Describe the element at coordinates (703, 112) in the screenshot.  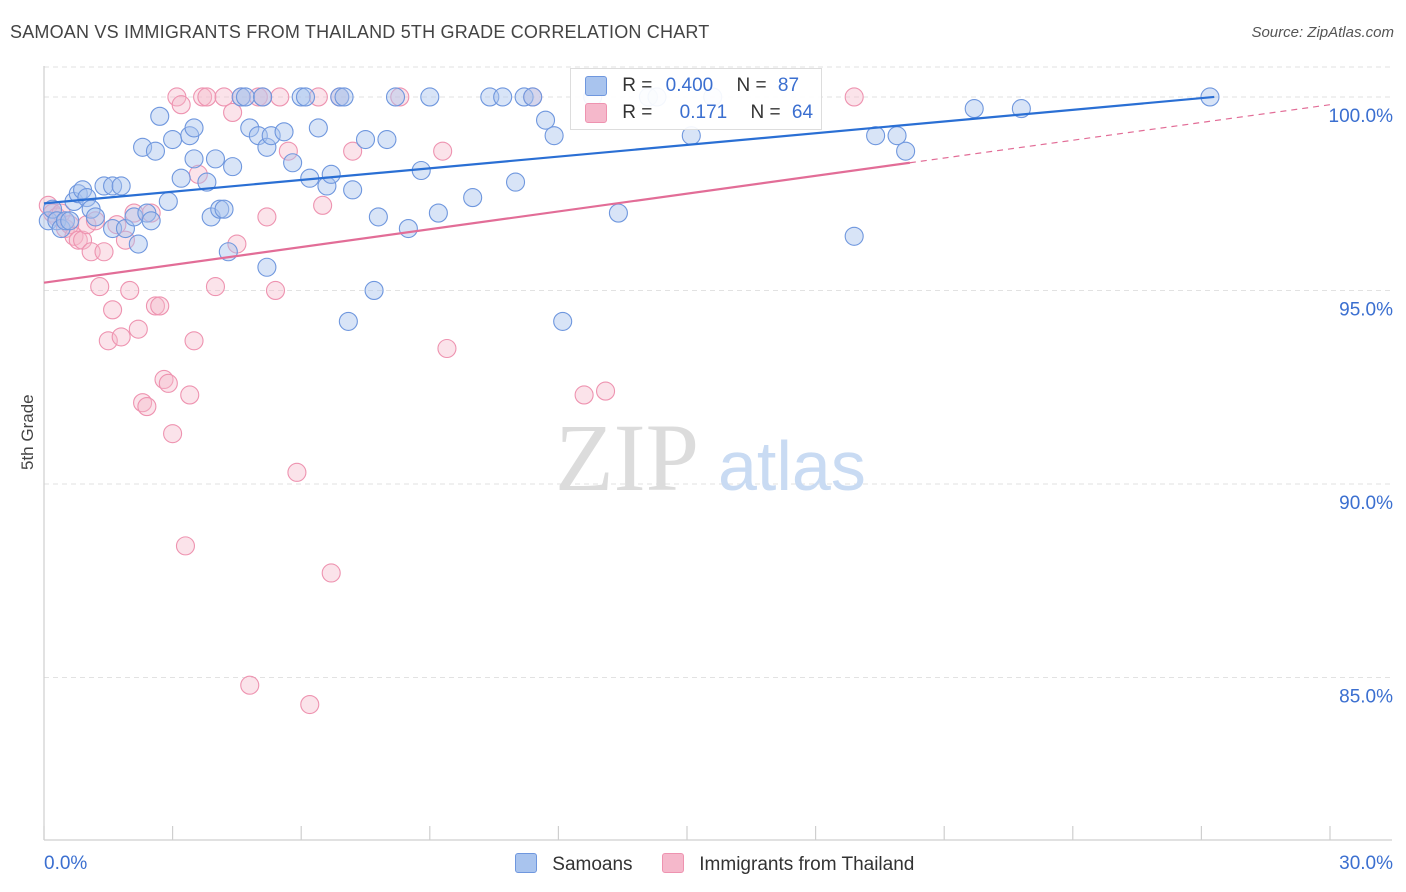
I see `thailand-r-value: 0.171` at that location.